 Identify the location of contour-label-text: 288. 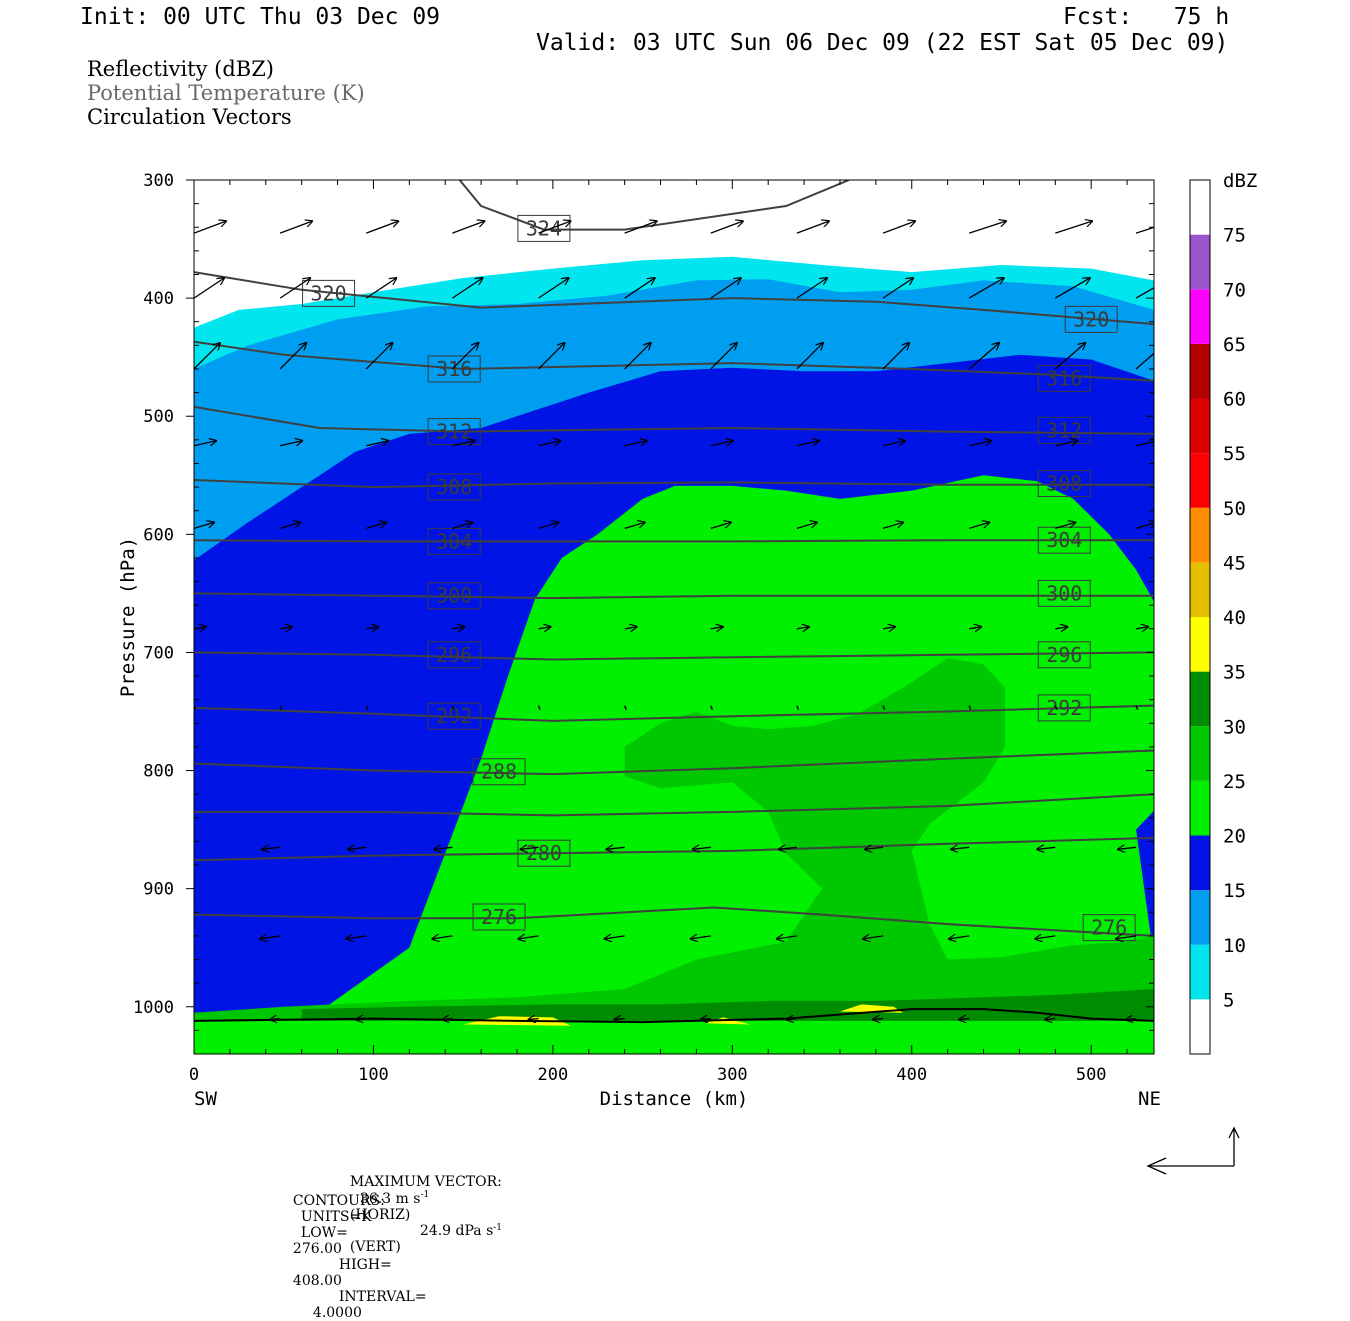
(499, 772).